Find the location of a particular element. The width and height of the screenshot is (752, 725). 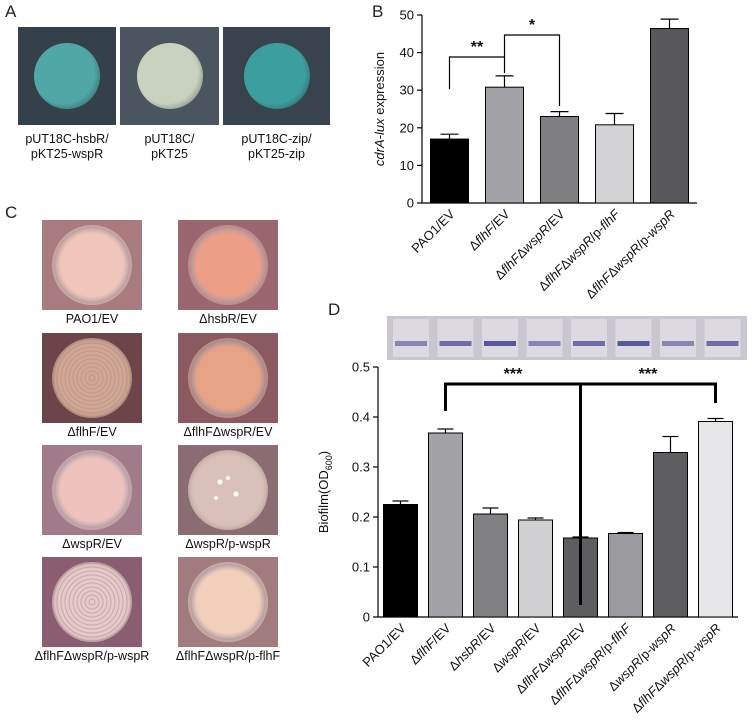

y-axis-label: cdrA-lux expression is located at coordinates (379, 109).